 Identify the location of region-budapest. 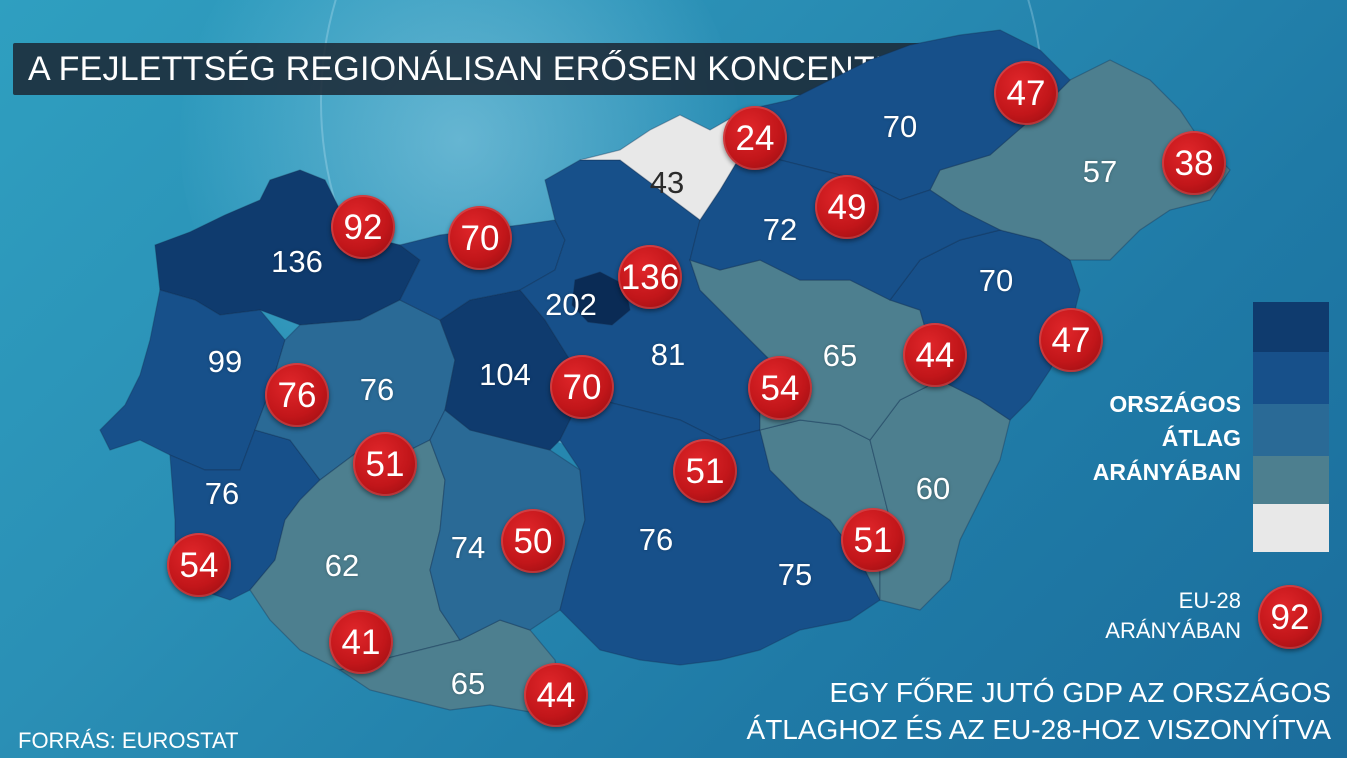
(601, 298).